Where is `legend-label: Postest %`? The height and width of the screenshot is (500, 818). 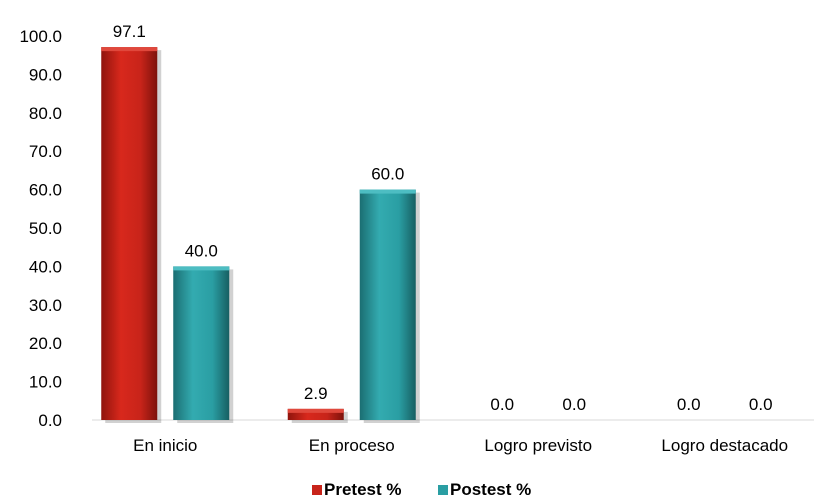
legend-label: Postest % is located at coordinates (490, 489).